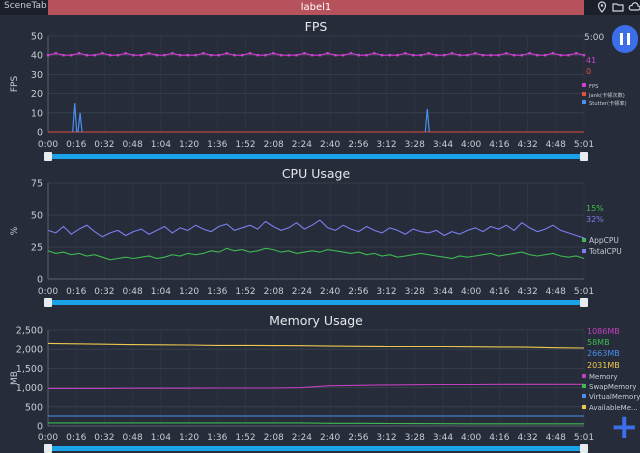 This screenshot has width=640, height=453. I want to click on x-tick-label: 4:32, so click(527, 292).